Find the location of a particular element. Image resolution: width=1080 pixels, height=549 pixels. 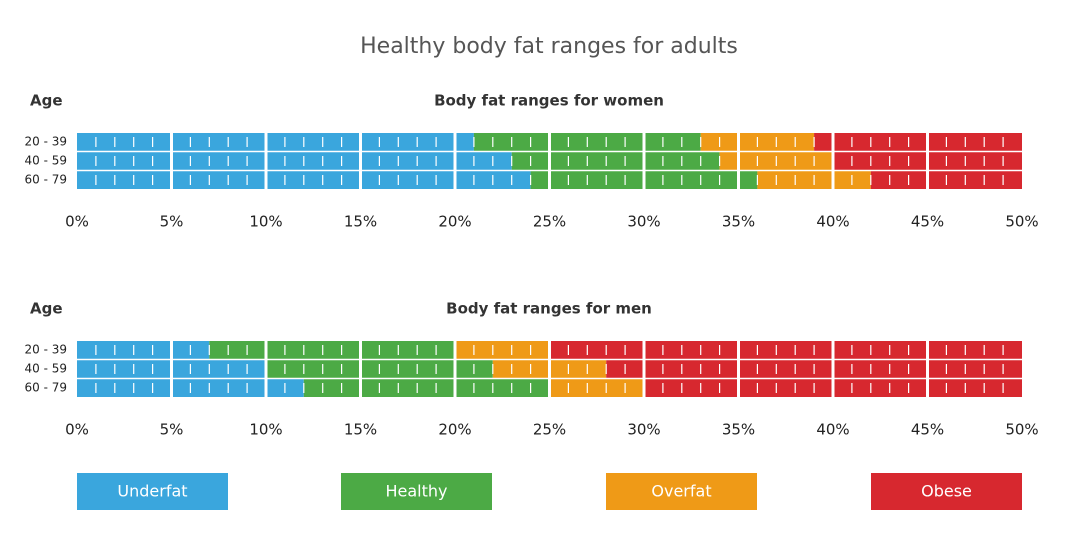

legend-label: Healthy is located at coordinates (416, 491).